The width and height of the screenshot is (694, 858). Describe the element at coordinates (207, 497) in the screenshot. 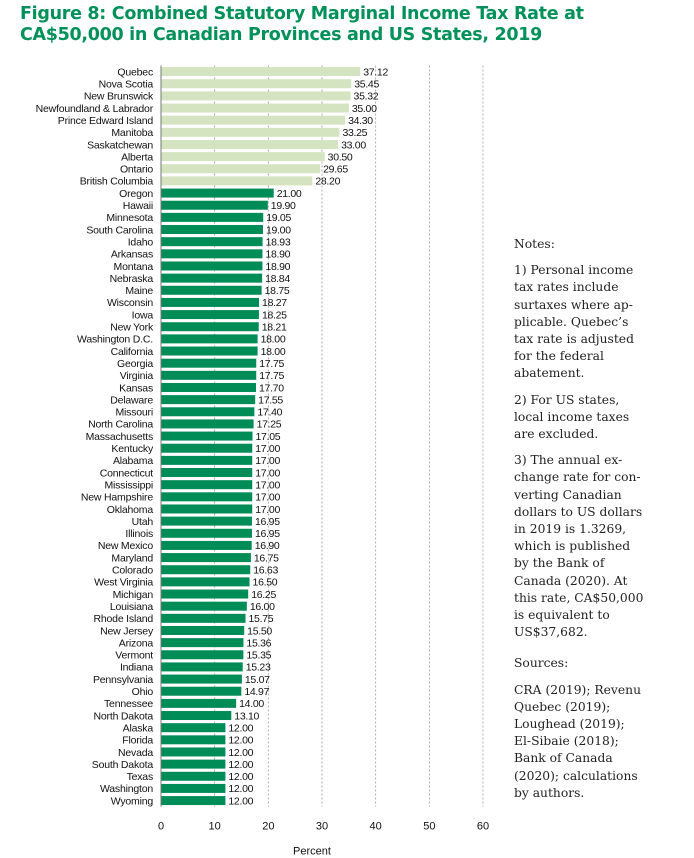

I see `bar-new-hampshire` at that location.